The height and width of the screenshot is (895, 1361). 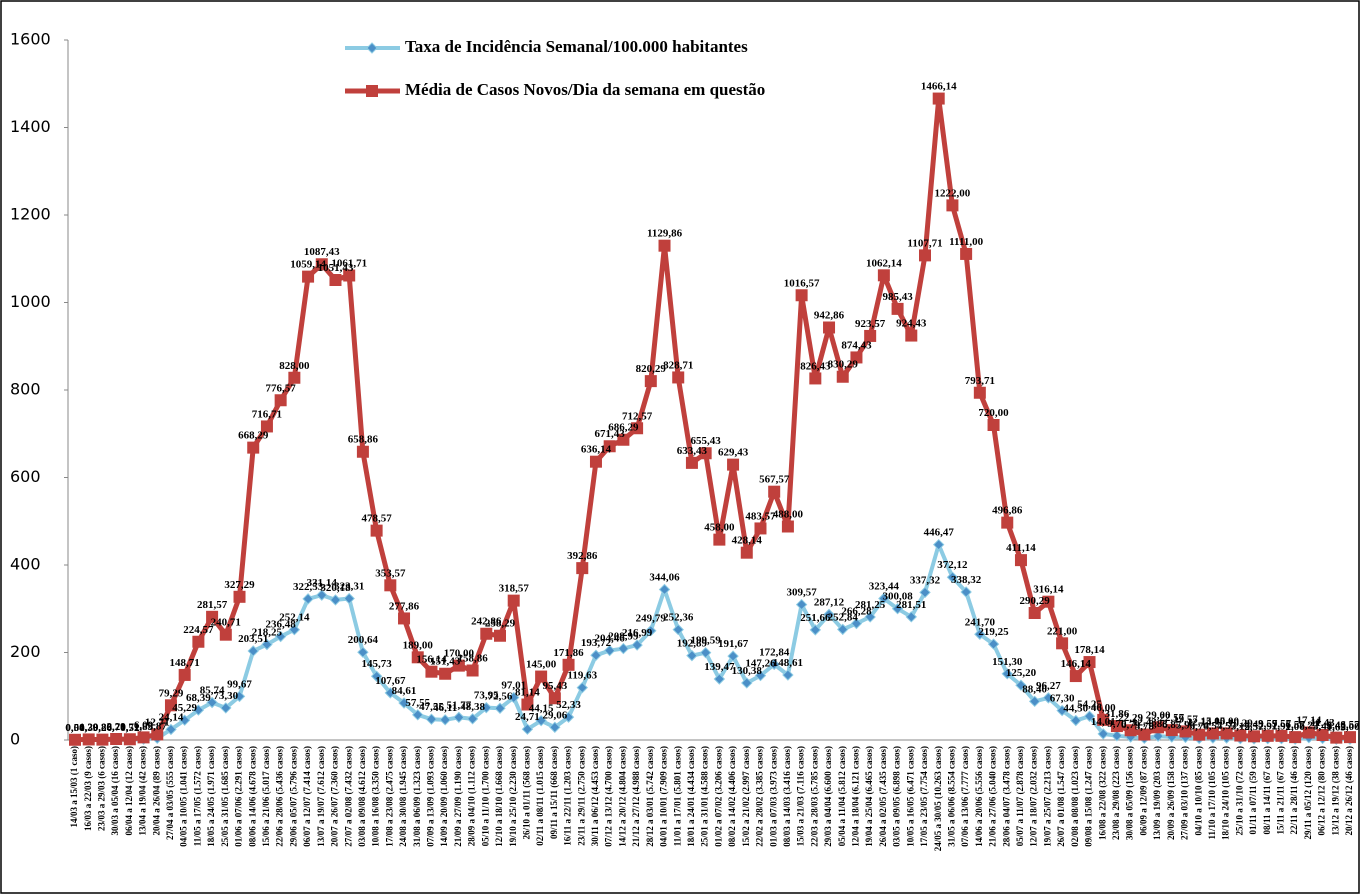 I want to click on data-label: 411,14, so click(x=1021, y=548).